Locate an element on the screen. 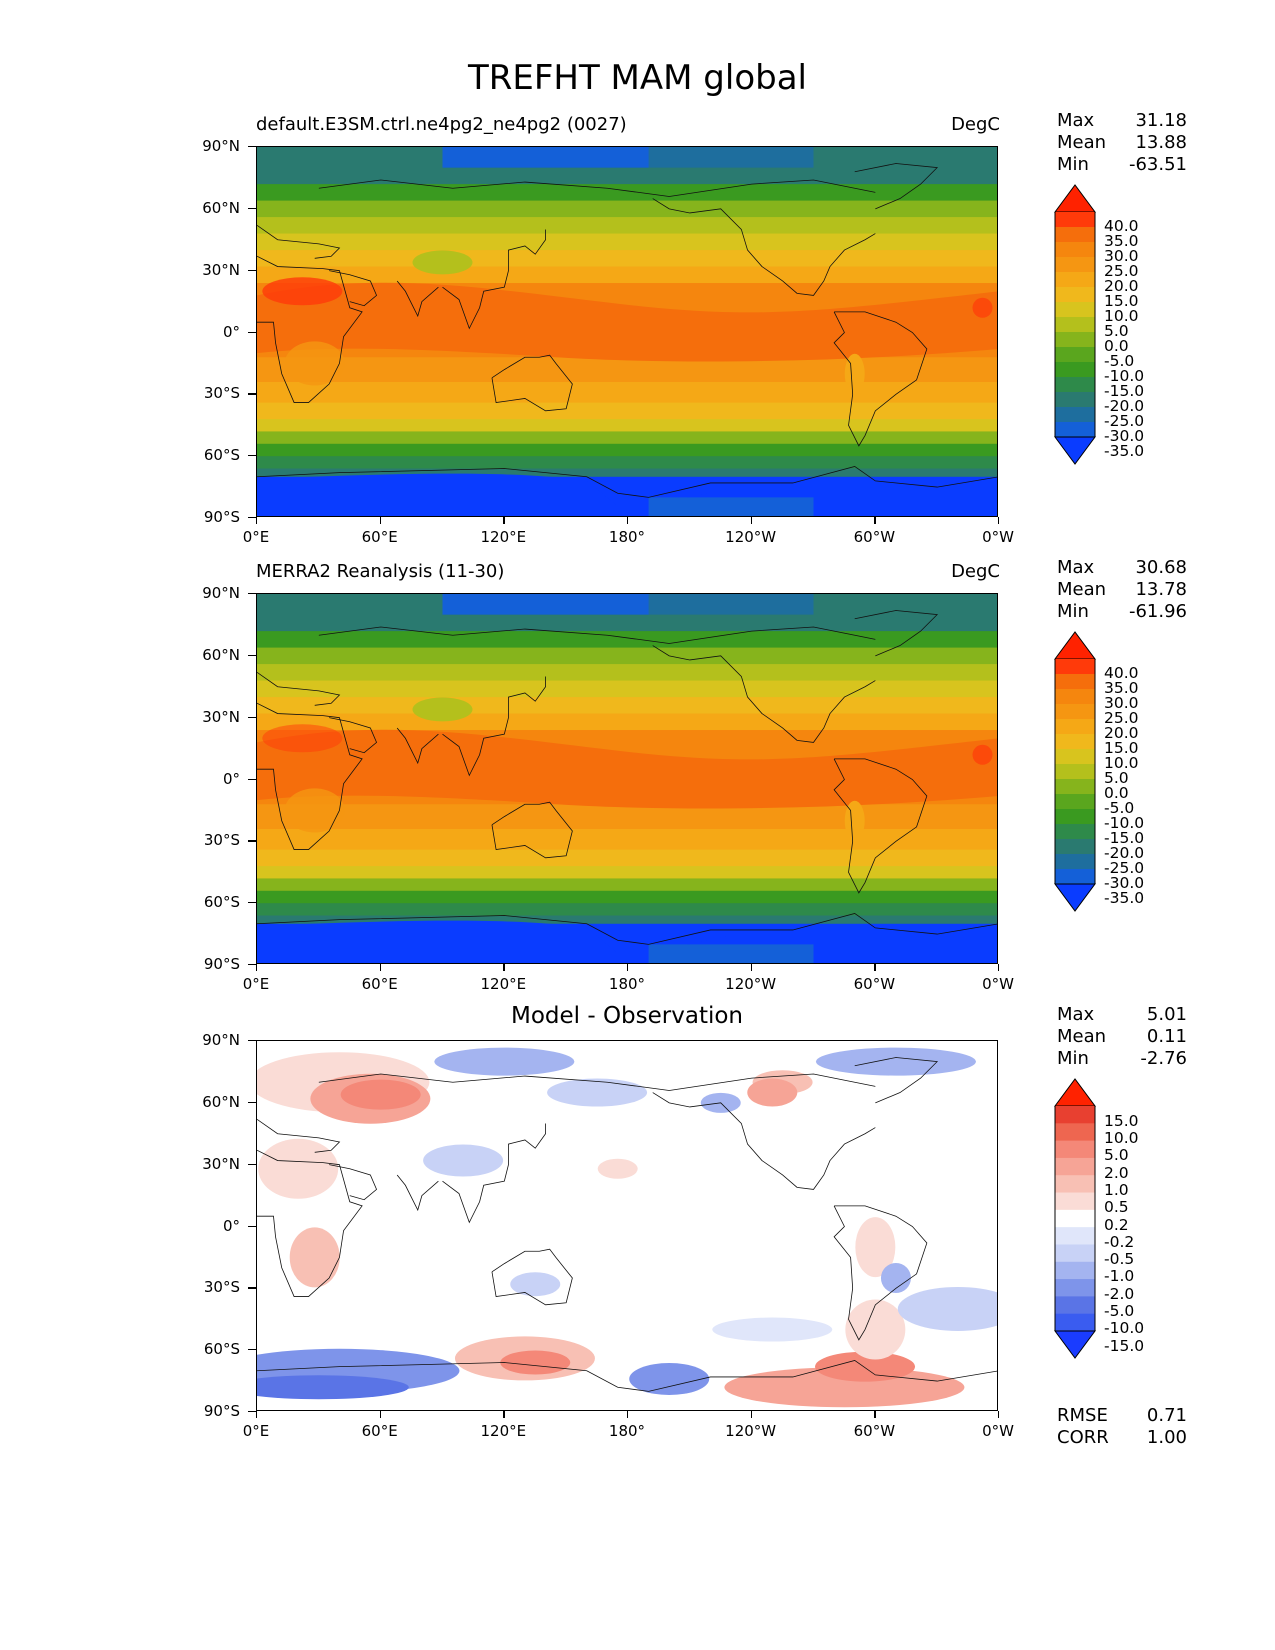 The width and height of the screenshot is (1275, 1650). southern-africa-region is located at coordinates (314, 363).